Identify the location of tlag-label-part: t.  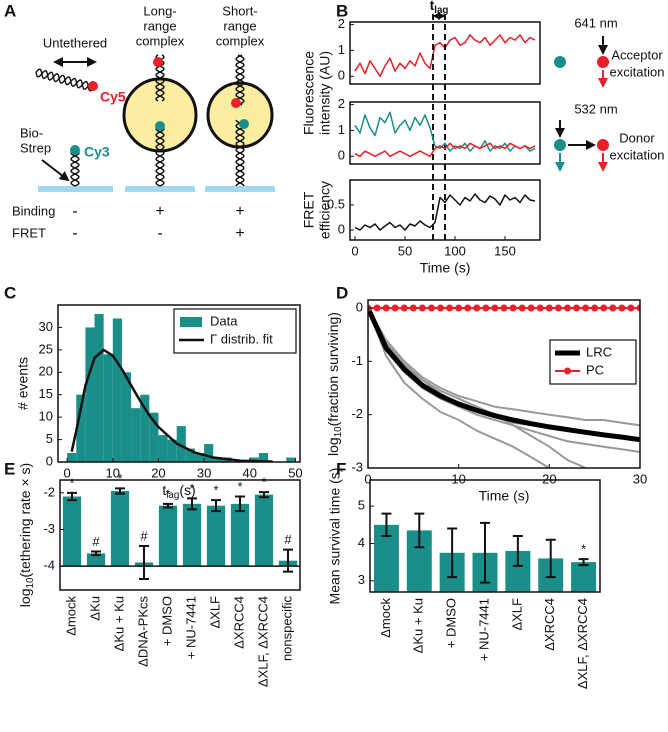
(432, 6).